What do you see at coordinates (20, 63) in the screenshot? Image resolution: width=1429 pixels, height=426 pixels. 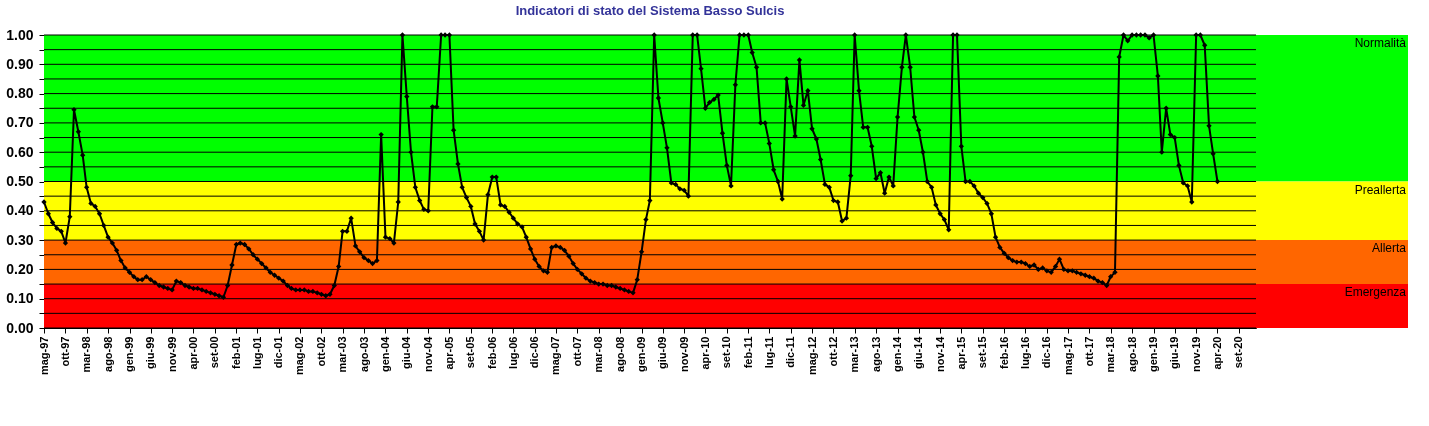 I see `y-tick-label: 0.90` at bounding box center [20, 63].